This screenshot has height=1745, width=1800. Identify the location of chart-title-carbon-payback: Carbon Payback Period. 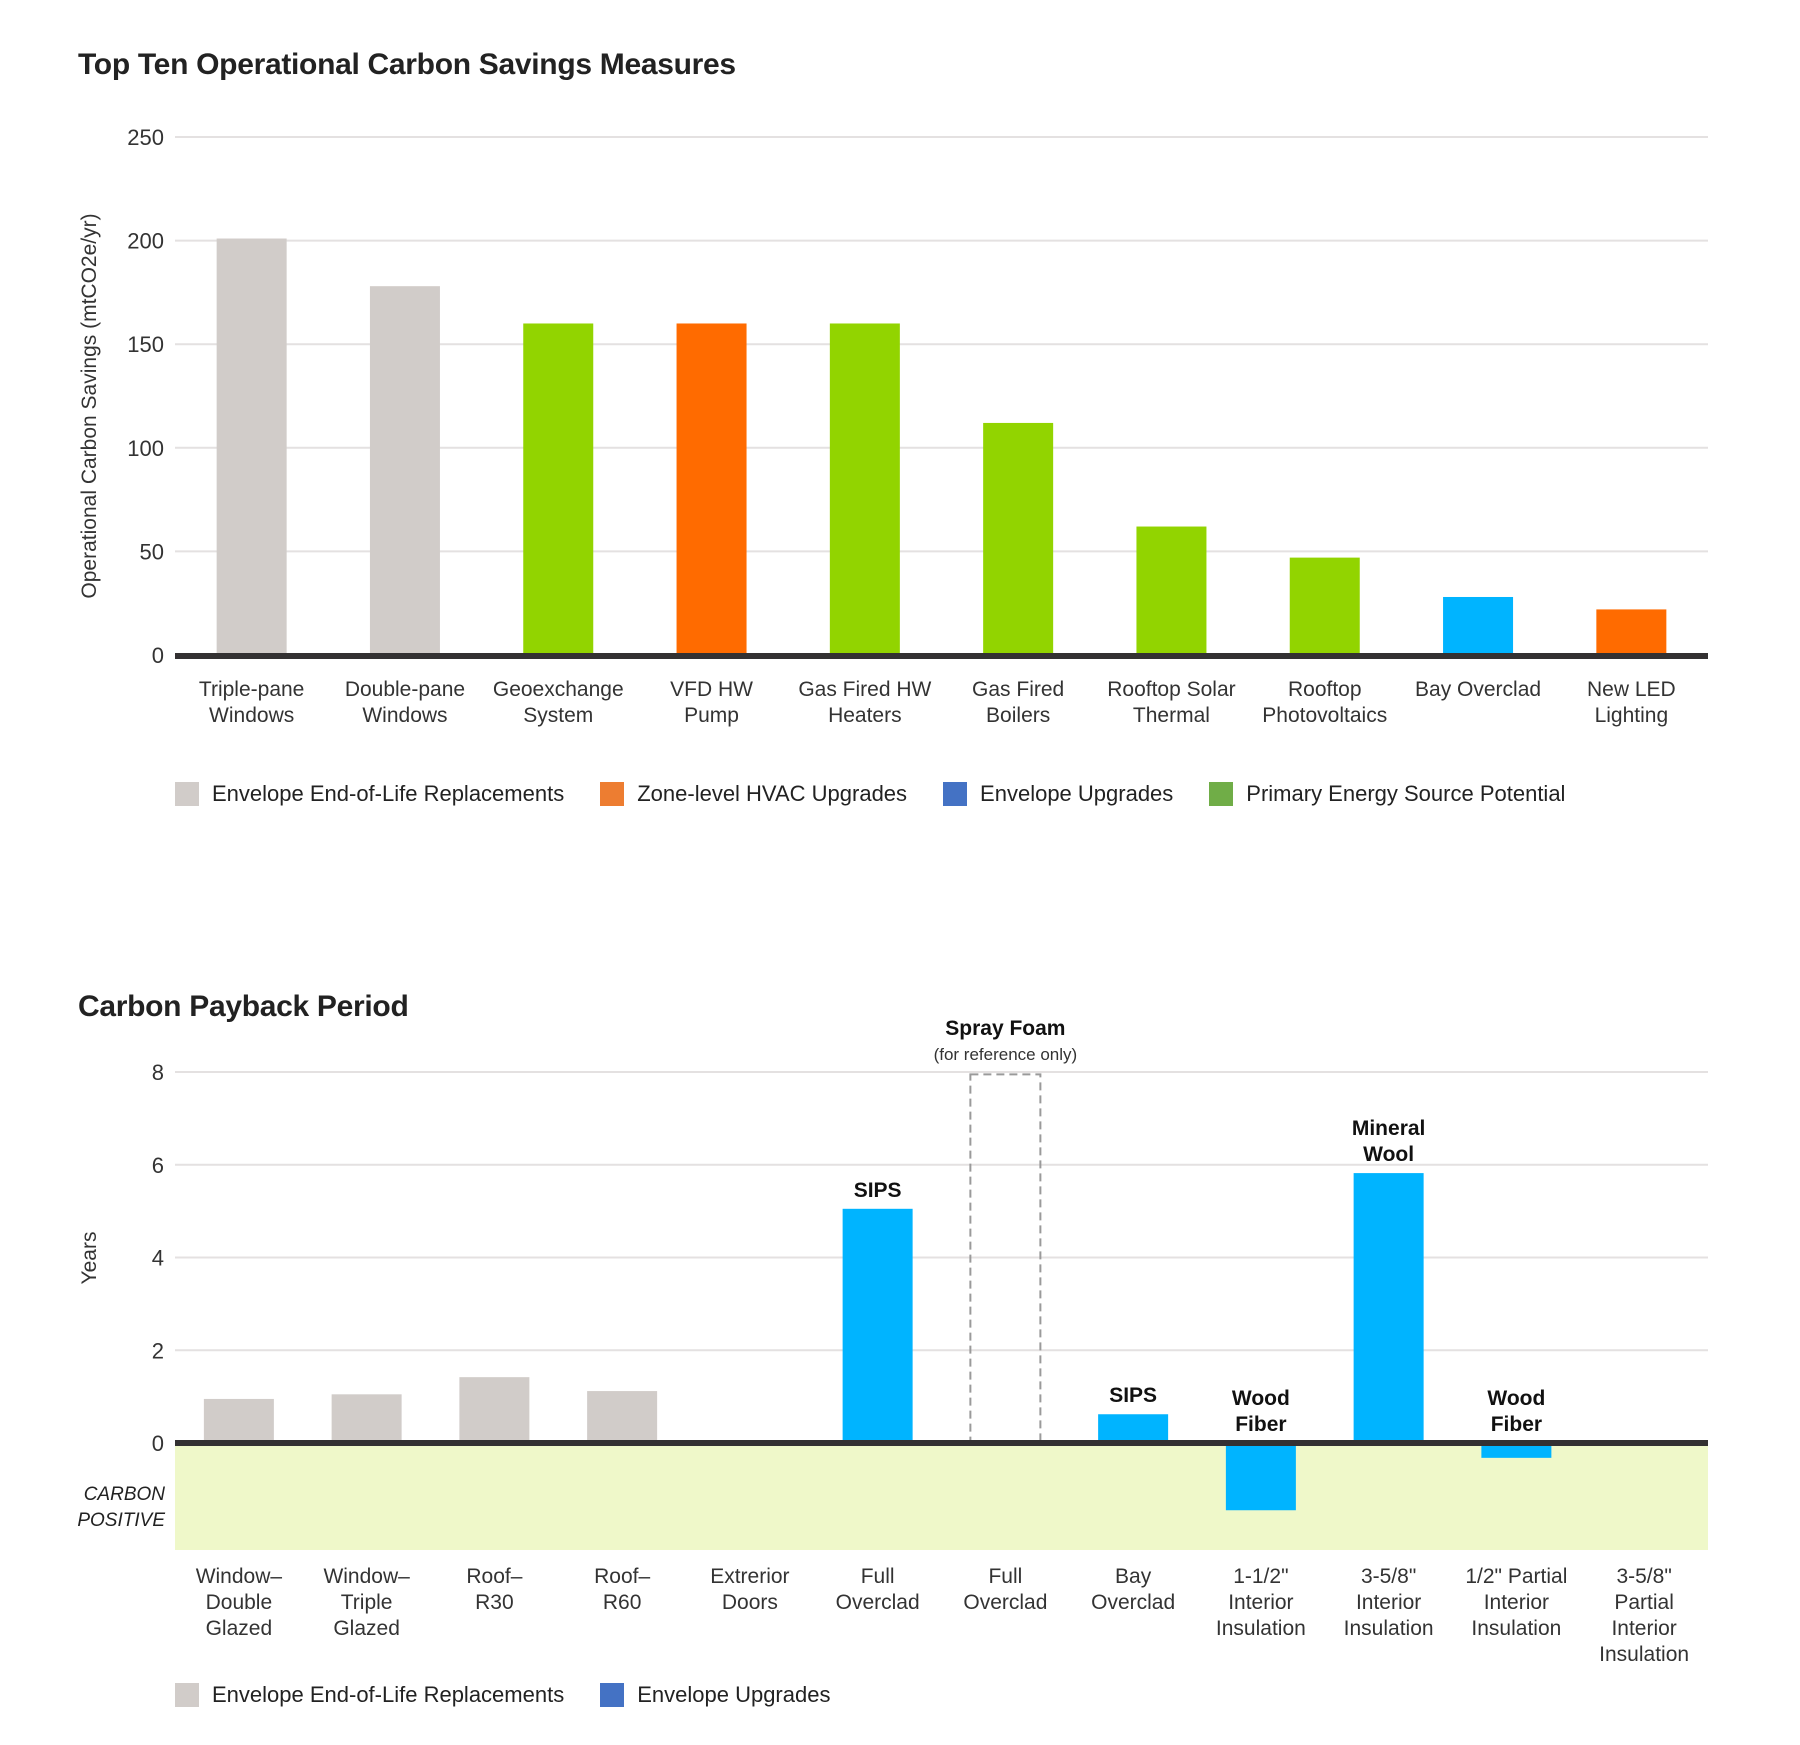
(243, 1006).